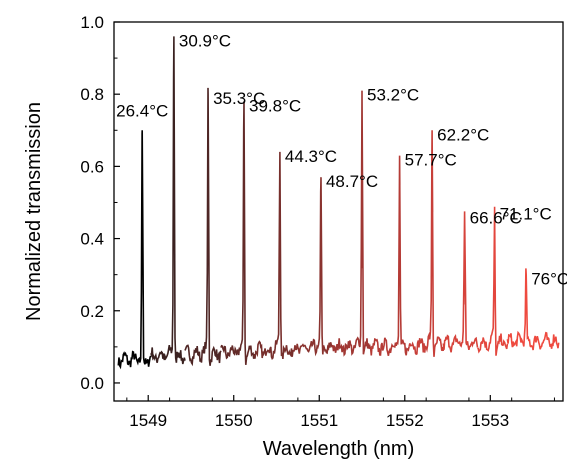 Image resolution: width=567 pixels, height=468 pixels. Describe the element at coordinates (405, 420) in the screenshot. I see `x-tick-label: 1552` at that location.